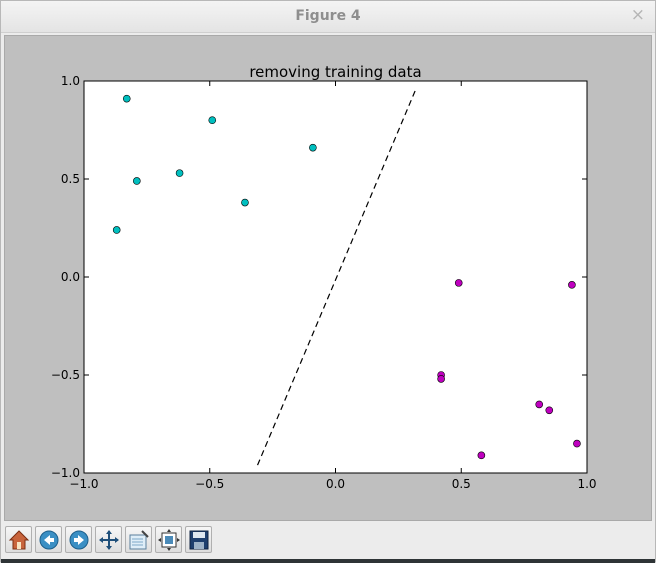 Image resolution: width=656 pixels, height=563 pixels. Describe the element at coordinates (637, 15) in the screenshot. I see `close-icon: ×` at that location.